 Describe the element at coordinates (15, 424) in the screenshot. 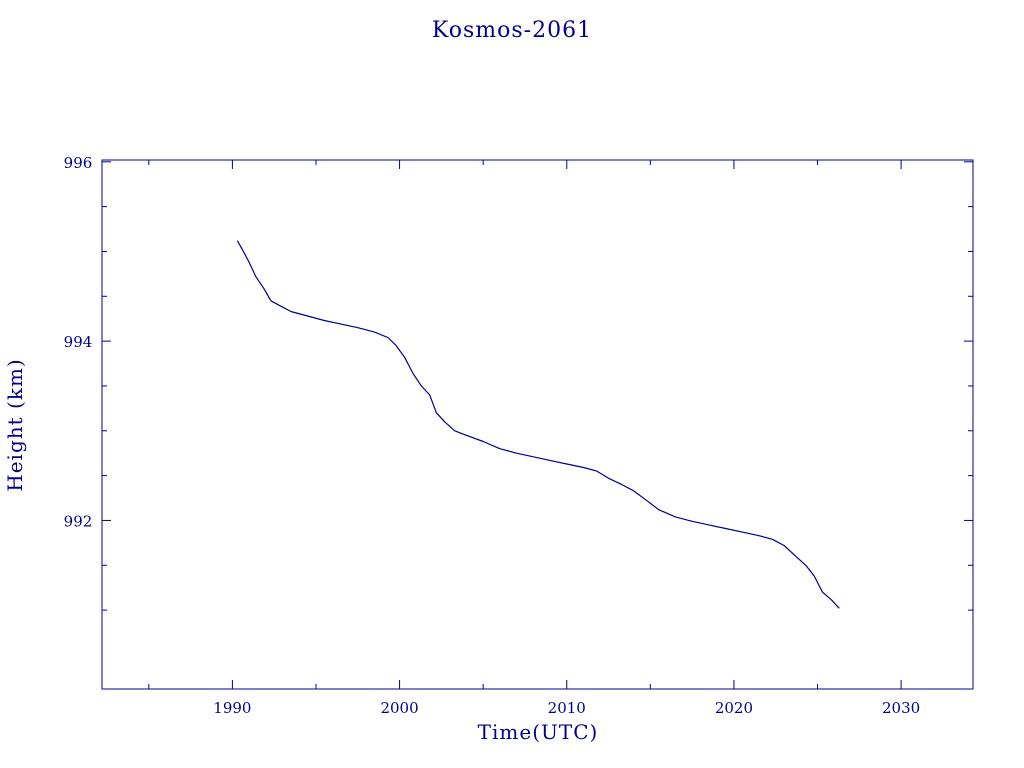

I see `y-axis-label: Height (km)` at that location.